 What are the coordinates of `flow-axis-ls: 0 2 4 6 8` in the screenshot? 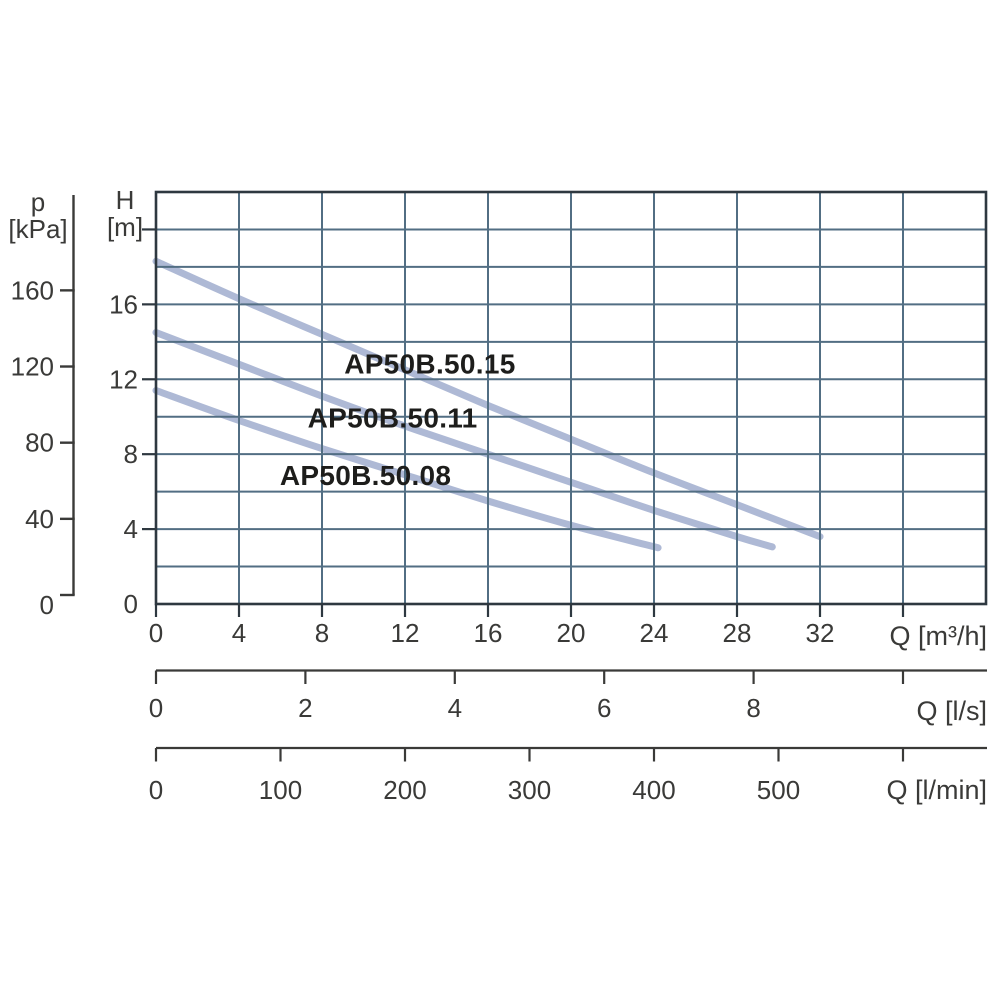 It's located at (568, 696).